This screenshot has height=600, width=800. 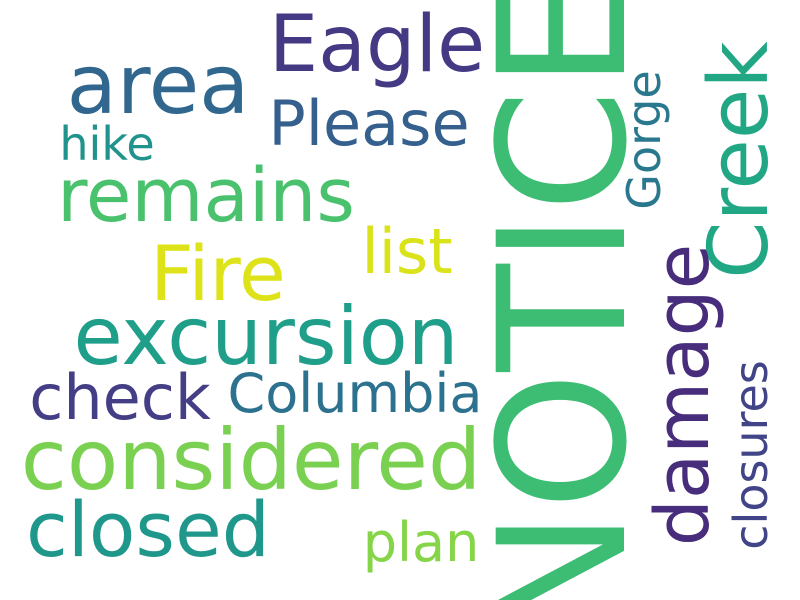 What do you see at coordinates (107, 144) in the screenshot?
I see `word-hike: hike` at bounding box center [107, 144].